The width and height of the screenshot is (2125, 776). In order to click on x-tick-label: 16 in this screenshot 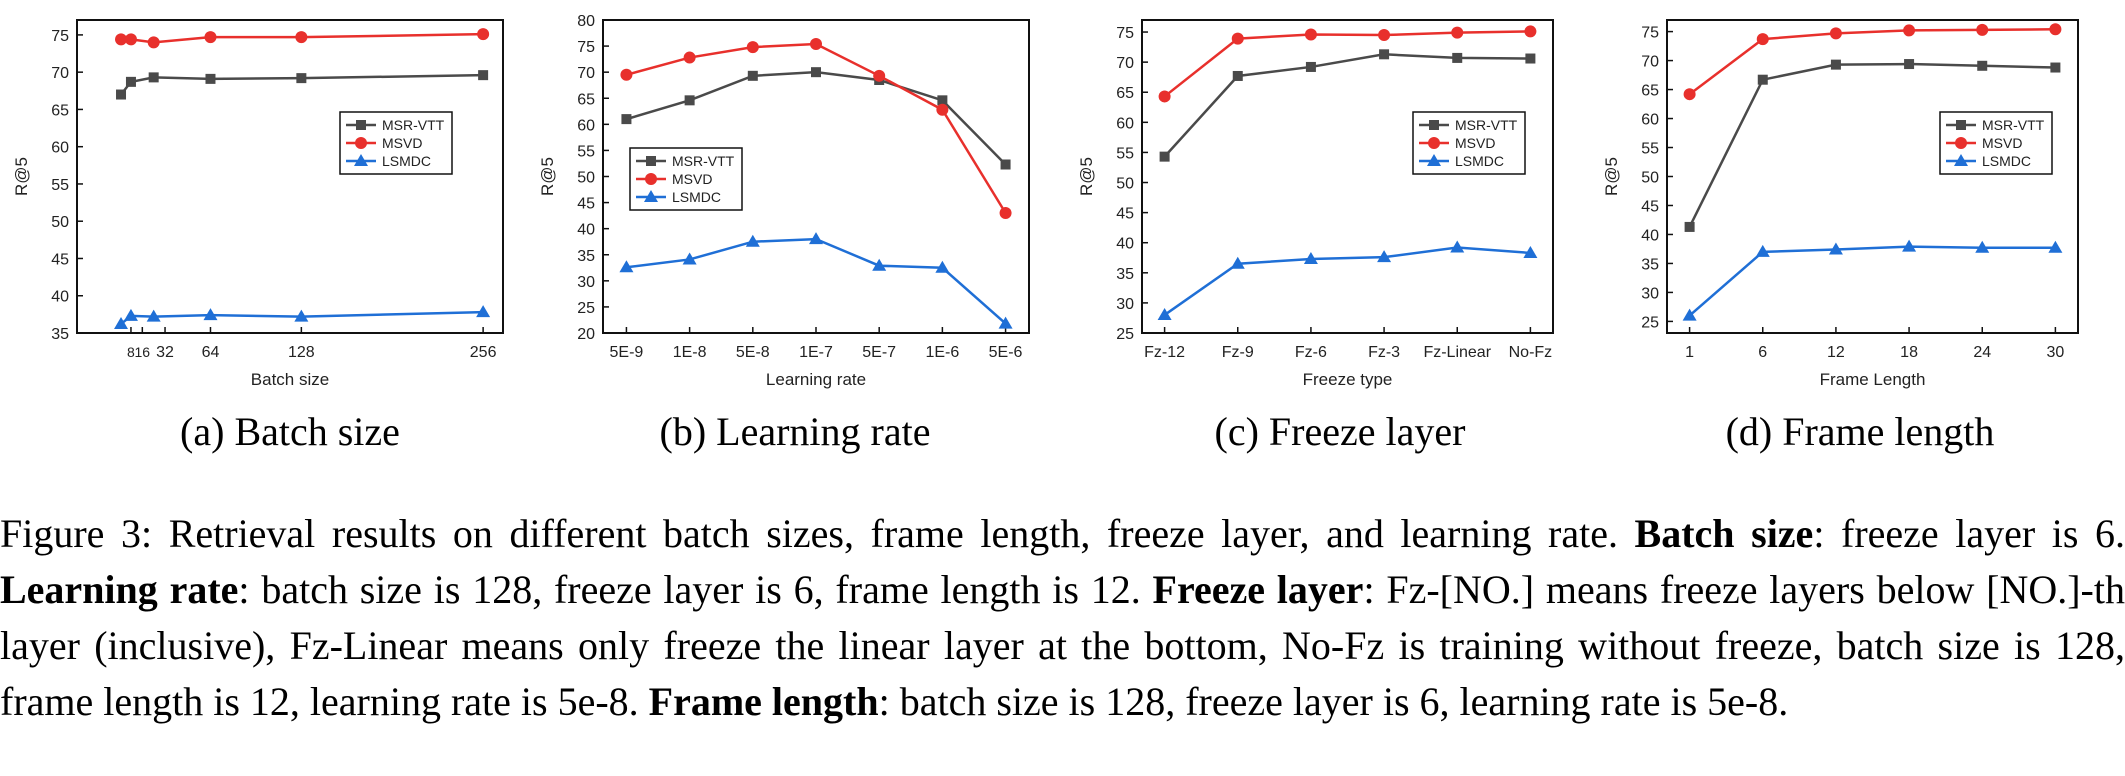, I will do `click(143, 352)`.